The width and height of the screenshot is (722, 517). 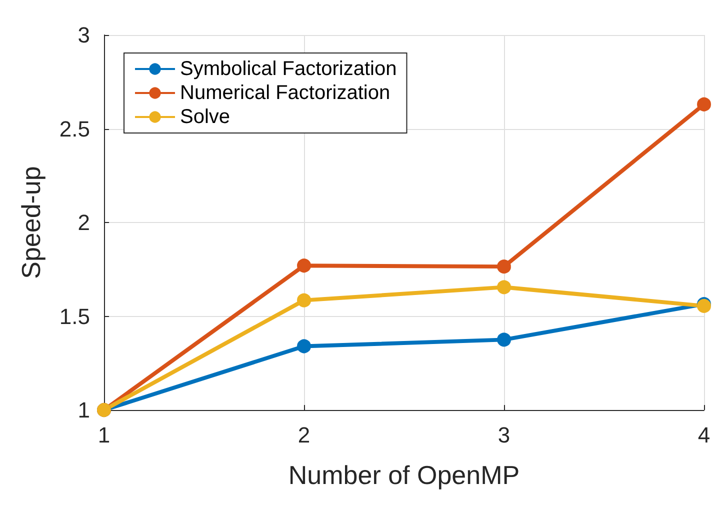 I want to click on y-tick-label: 1.5, so click(x=74, y=316).